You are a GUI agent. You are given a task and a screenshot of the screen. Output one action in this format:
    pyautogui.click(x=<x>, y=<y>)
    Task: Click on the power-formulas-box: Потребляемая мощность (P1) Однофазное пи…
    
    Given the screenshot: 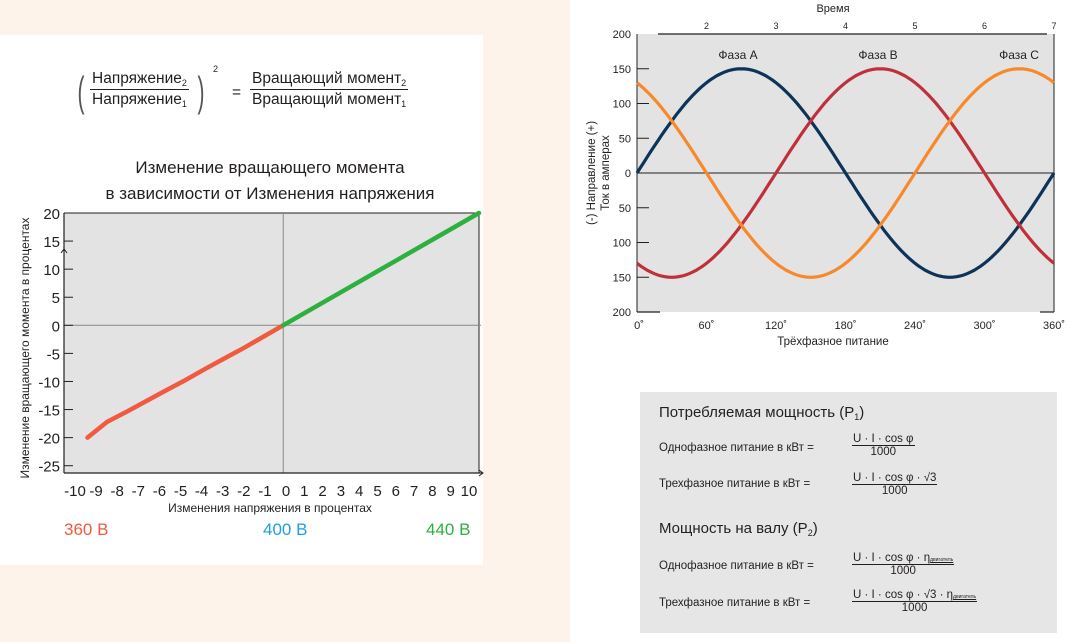 What is the action you would take?
    pyautogui.click(x=848, y=512)
    